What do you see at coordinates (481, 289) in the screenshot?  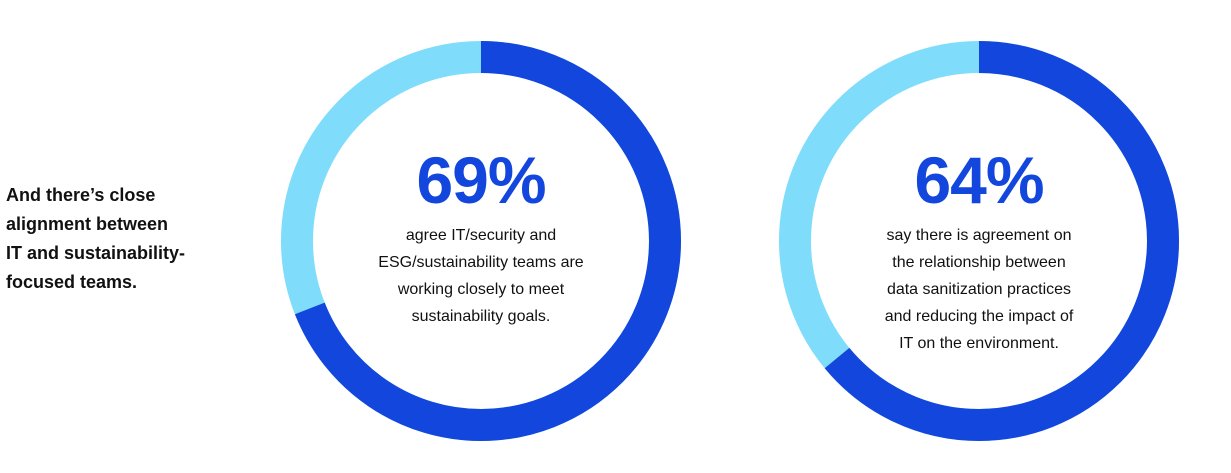 I see `description-line: working closely to meet` at bounding box center [481, 289].